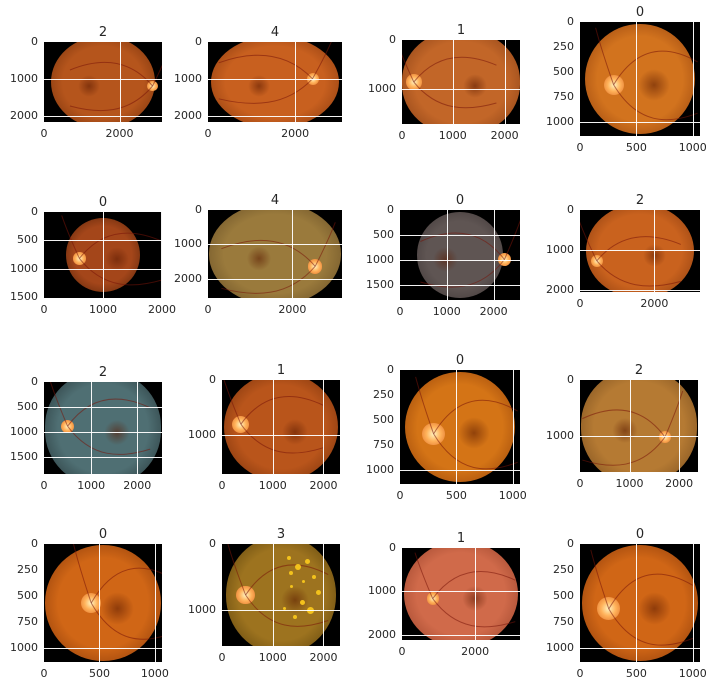 The image size is (714, 690). I want to click on panel-title: 1, so click(461, 538).